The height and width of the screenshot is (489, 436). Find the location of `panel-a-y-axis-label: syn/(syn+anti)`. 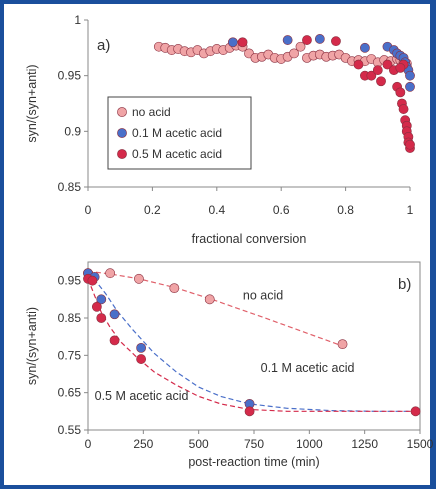

panel-a-y-axis-label: syn/(syn+anti) is located at coordinates (32, 103).